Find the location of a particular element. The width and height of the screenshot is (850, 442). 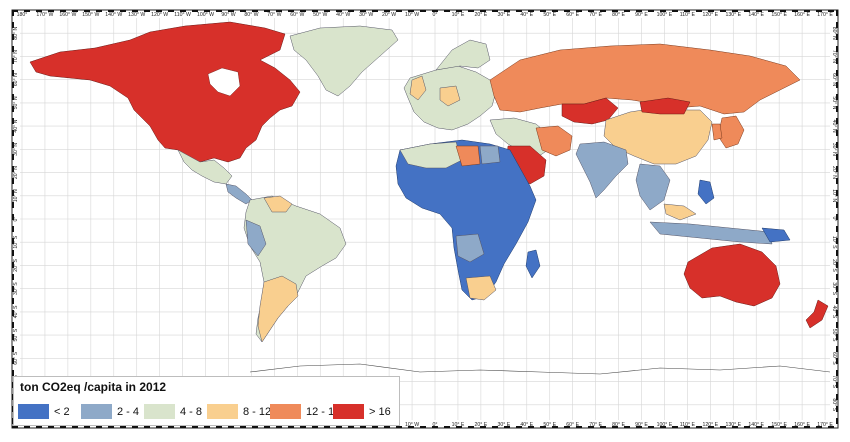

latitude-label: 40° N is located at coordinates (834, 126).